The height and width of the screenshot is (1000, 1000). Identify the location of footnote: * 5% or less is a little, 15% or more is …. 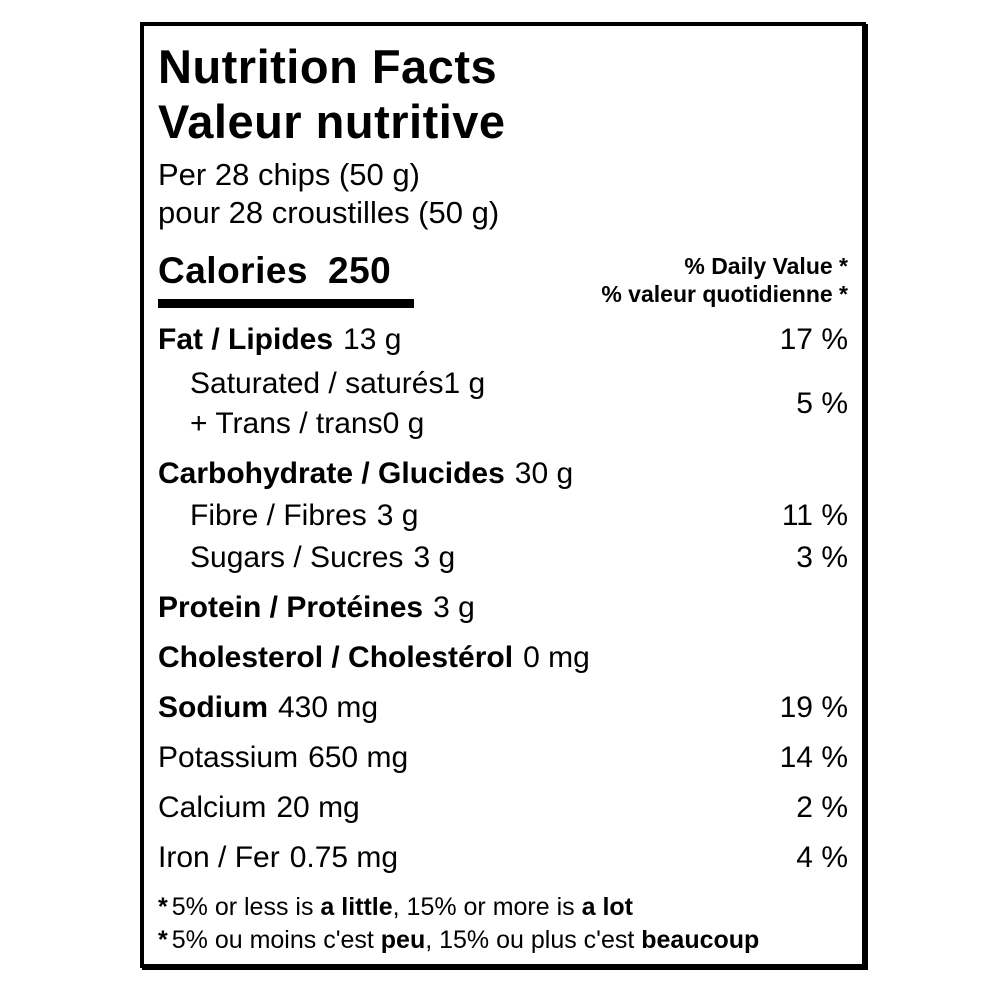
(503, 920).